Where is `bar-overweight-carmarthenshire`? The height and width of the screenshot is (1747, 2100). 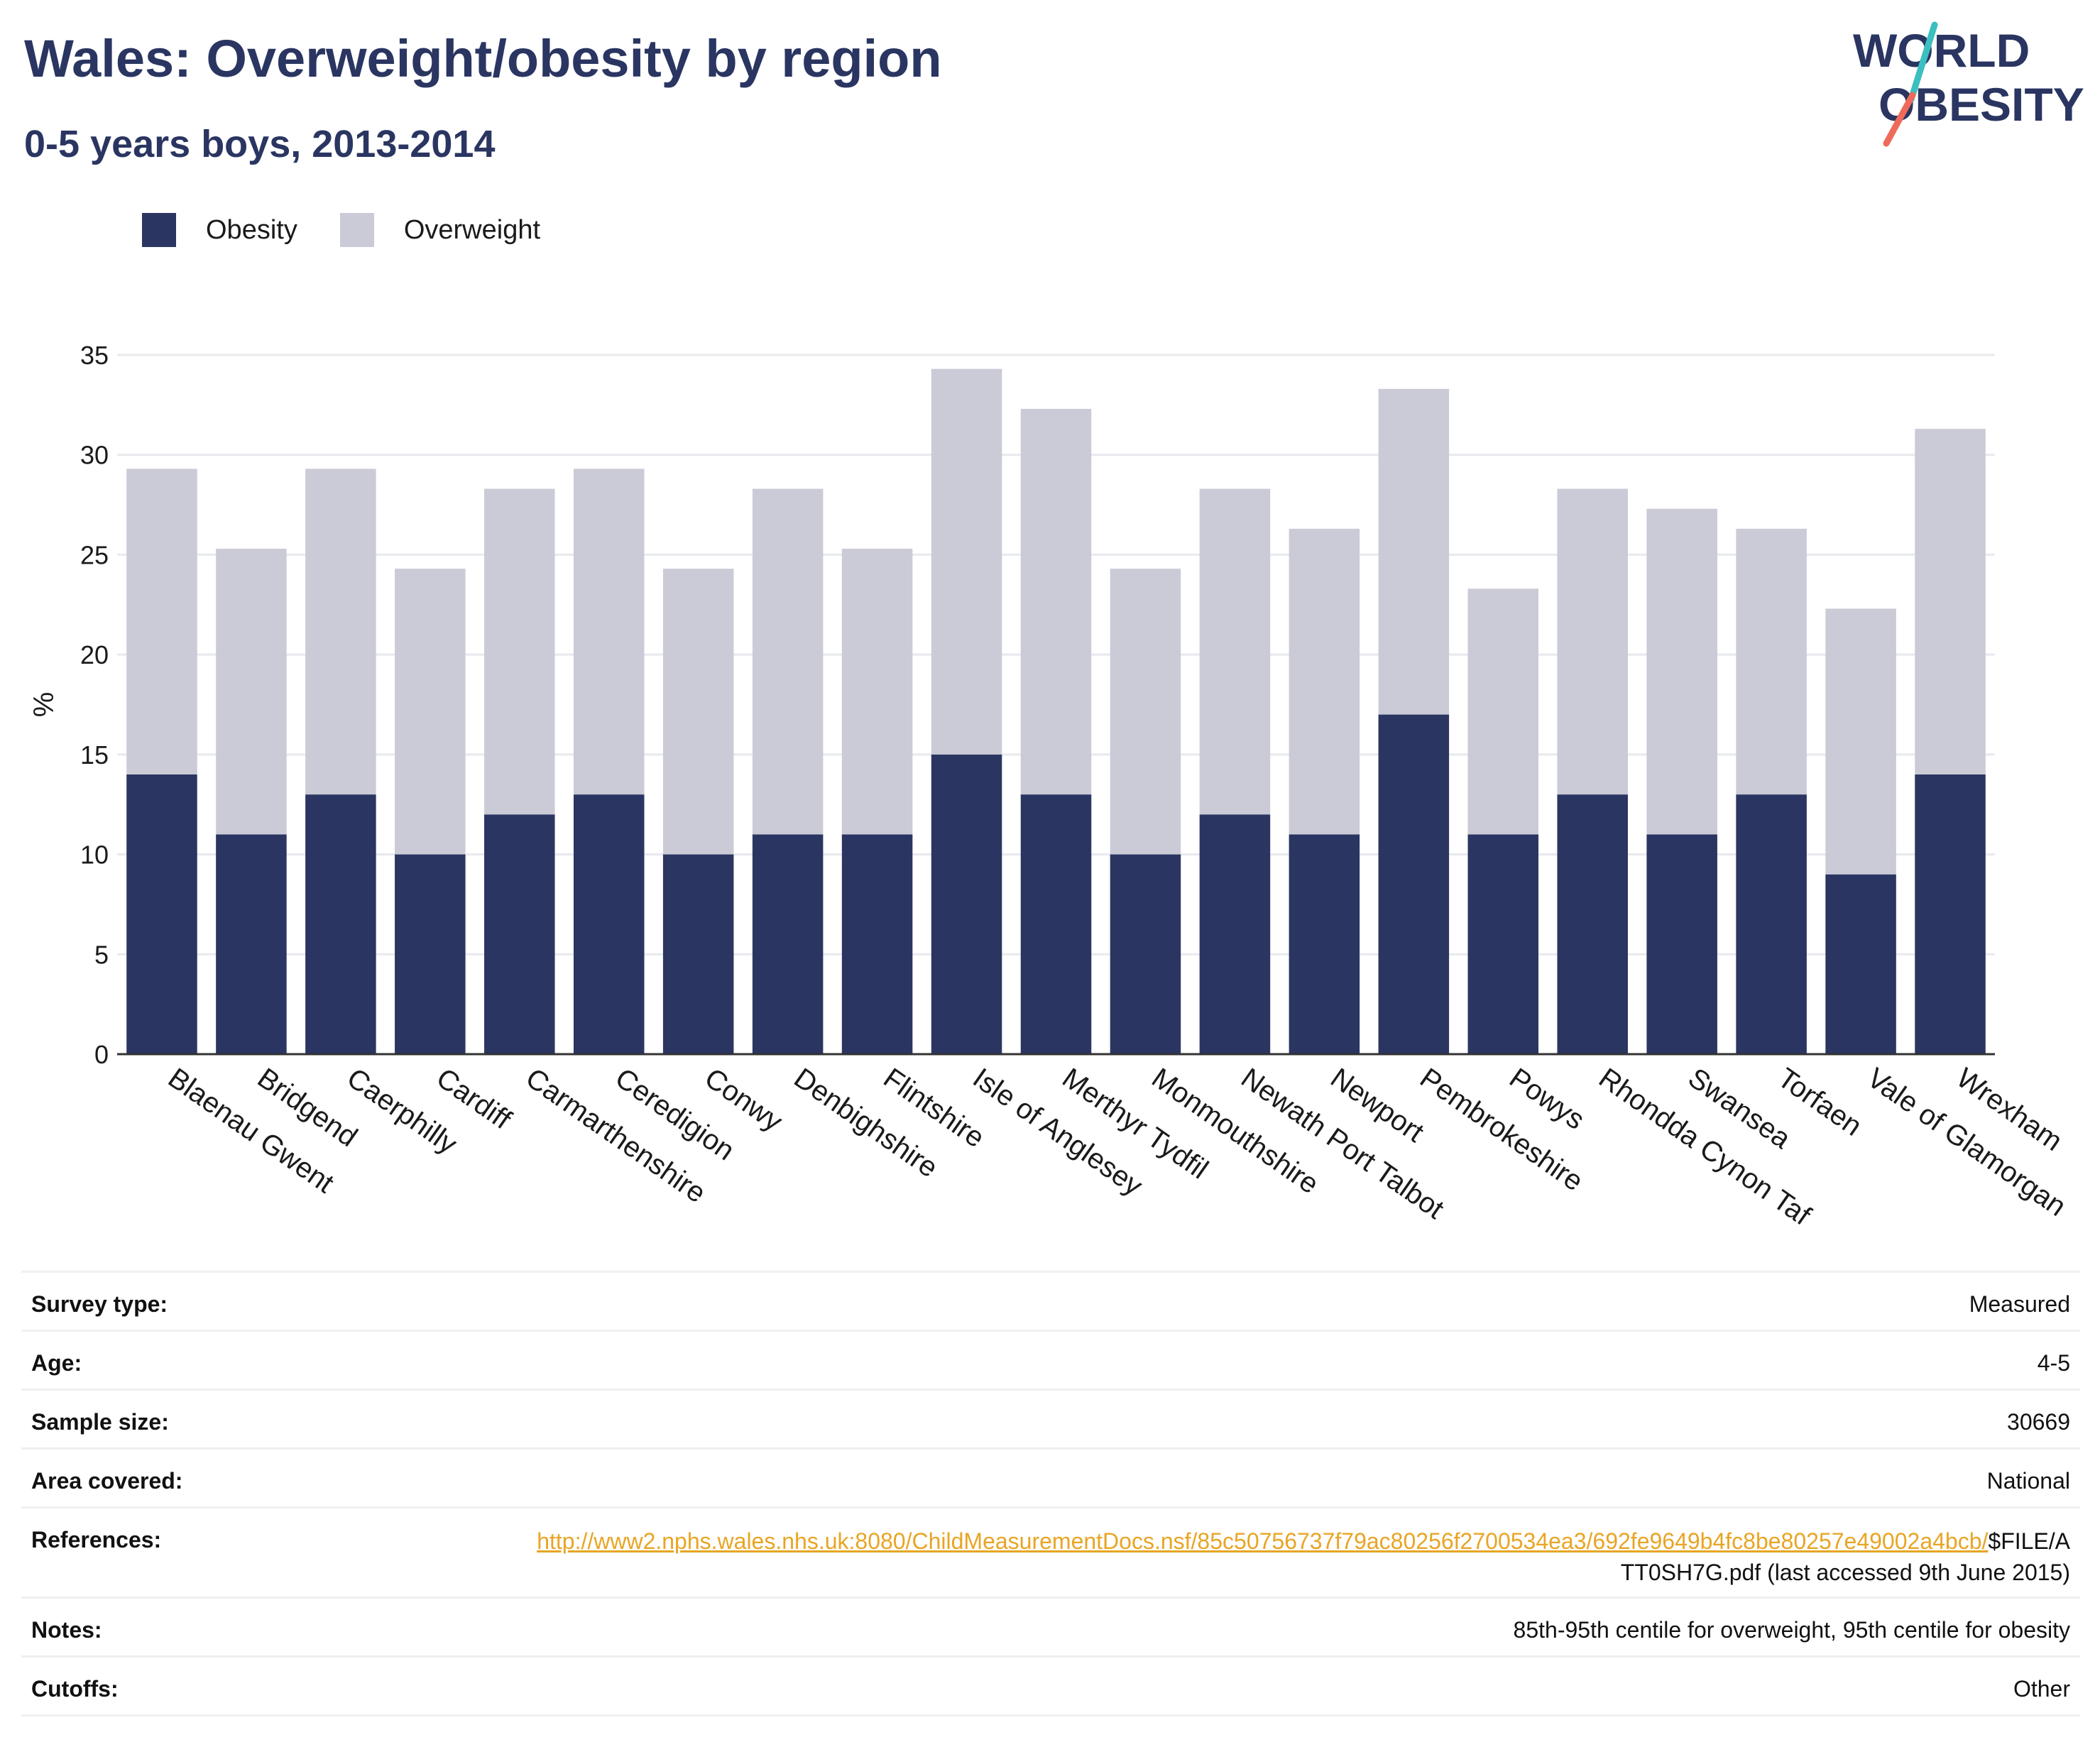 bar-overweight-carmarthenshire is located at coordinates (519, 651).